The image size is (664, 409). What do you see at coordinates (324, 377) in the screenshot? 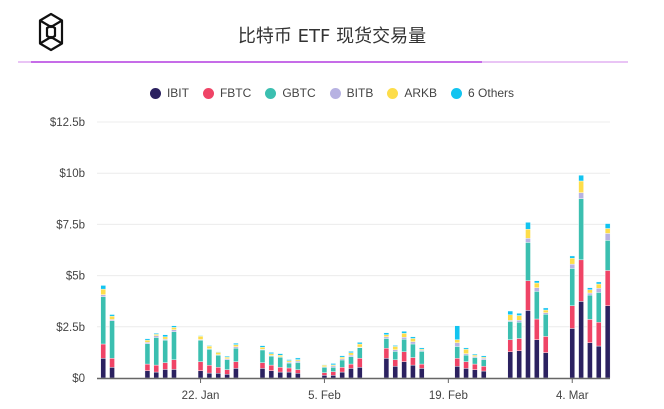
I see `bar-segment-ibit: Feb 5 IBIT: $0.13b` at bounding box center [324, 377].